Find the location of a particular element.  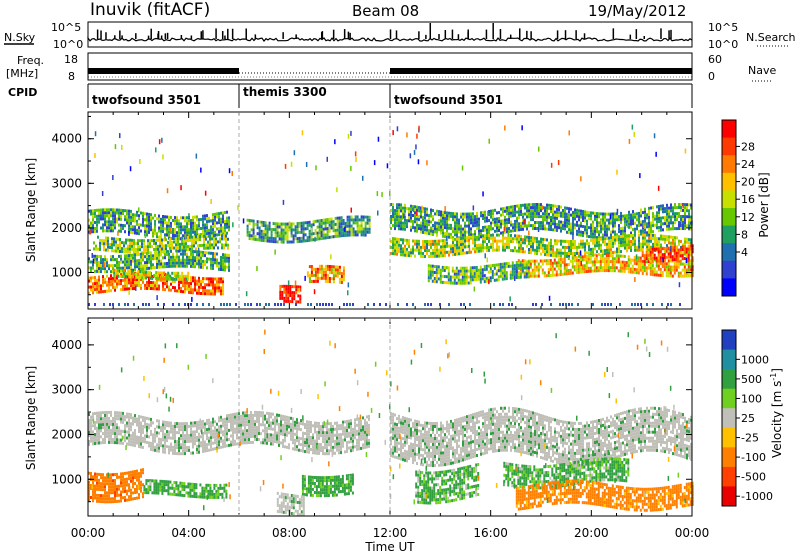

nsky-trace is located at coordinates (390, 32).